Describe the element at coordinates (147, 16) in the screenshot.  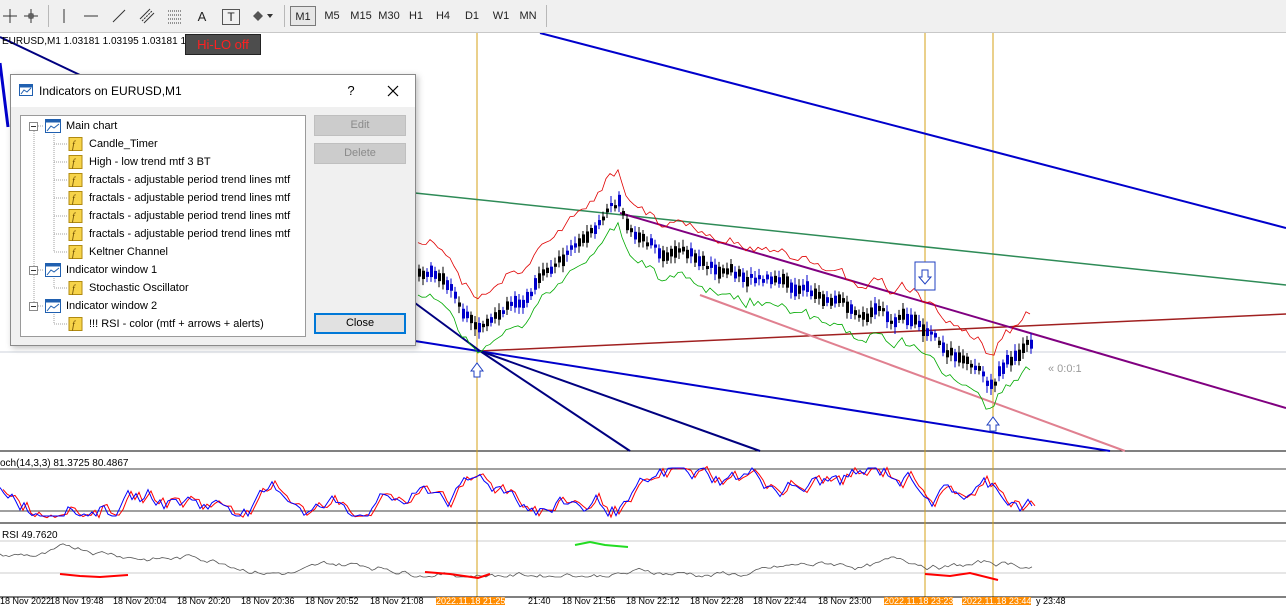
I see `equidistant-channel-icon` at that location.